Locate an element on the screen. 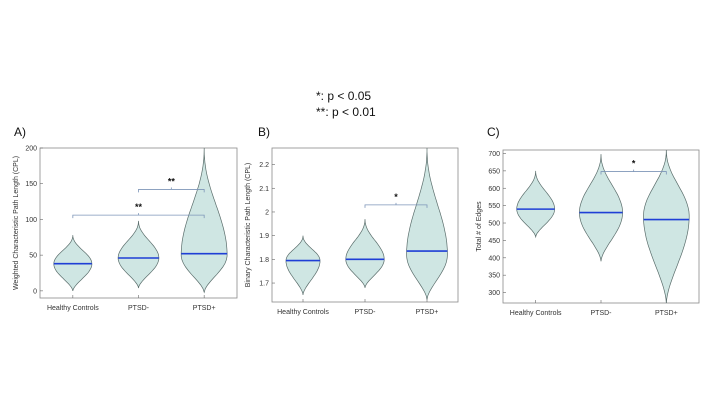 The image size is (720, 405). y-tick-label: 550 is located at coordinates (494, 206).